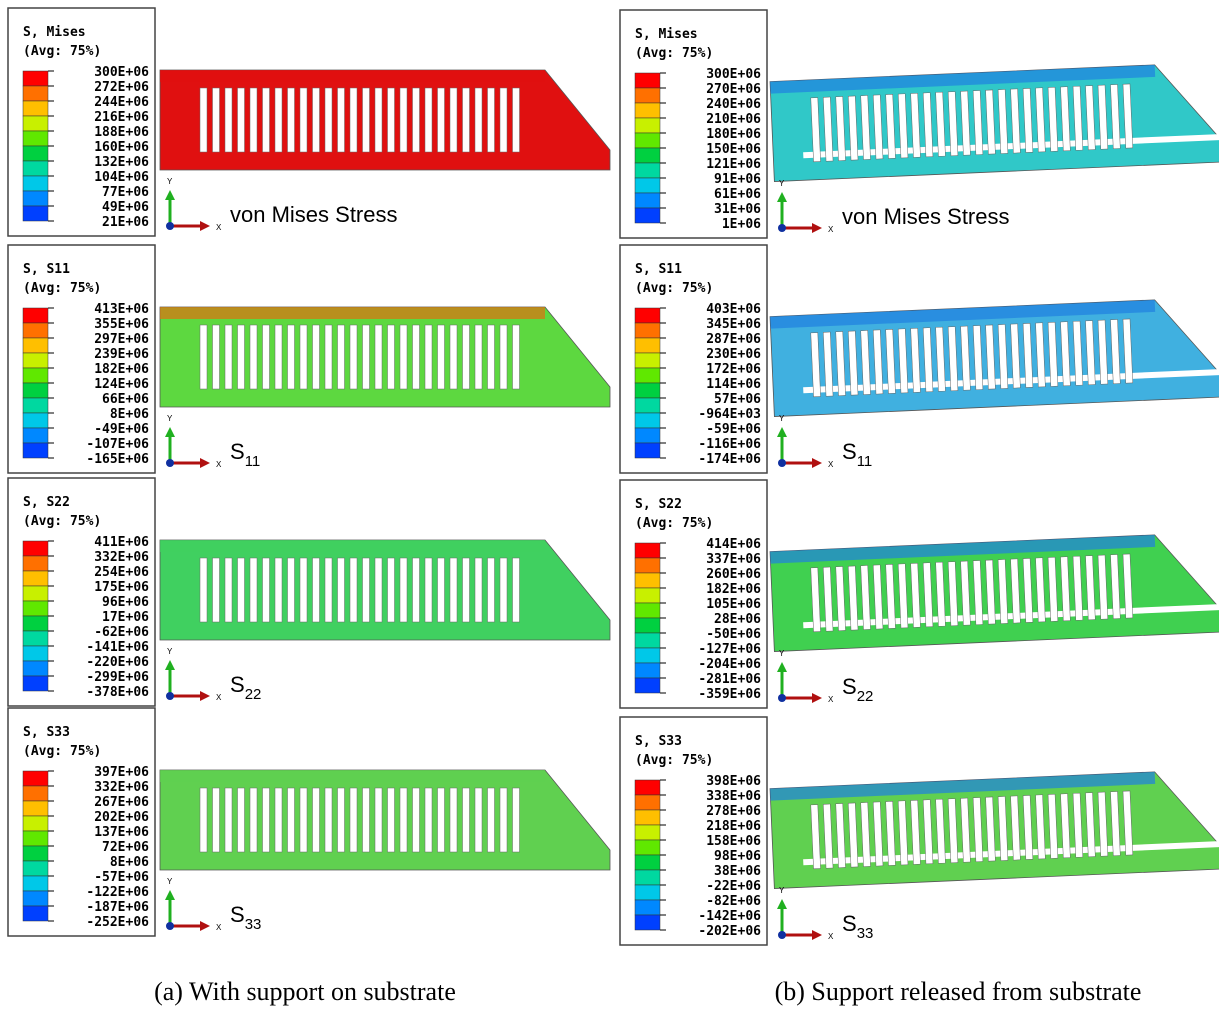  I want to click on legend-avg: (Avg: 75%), so click(62, 521).